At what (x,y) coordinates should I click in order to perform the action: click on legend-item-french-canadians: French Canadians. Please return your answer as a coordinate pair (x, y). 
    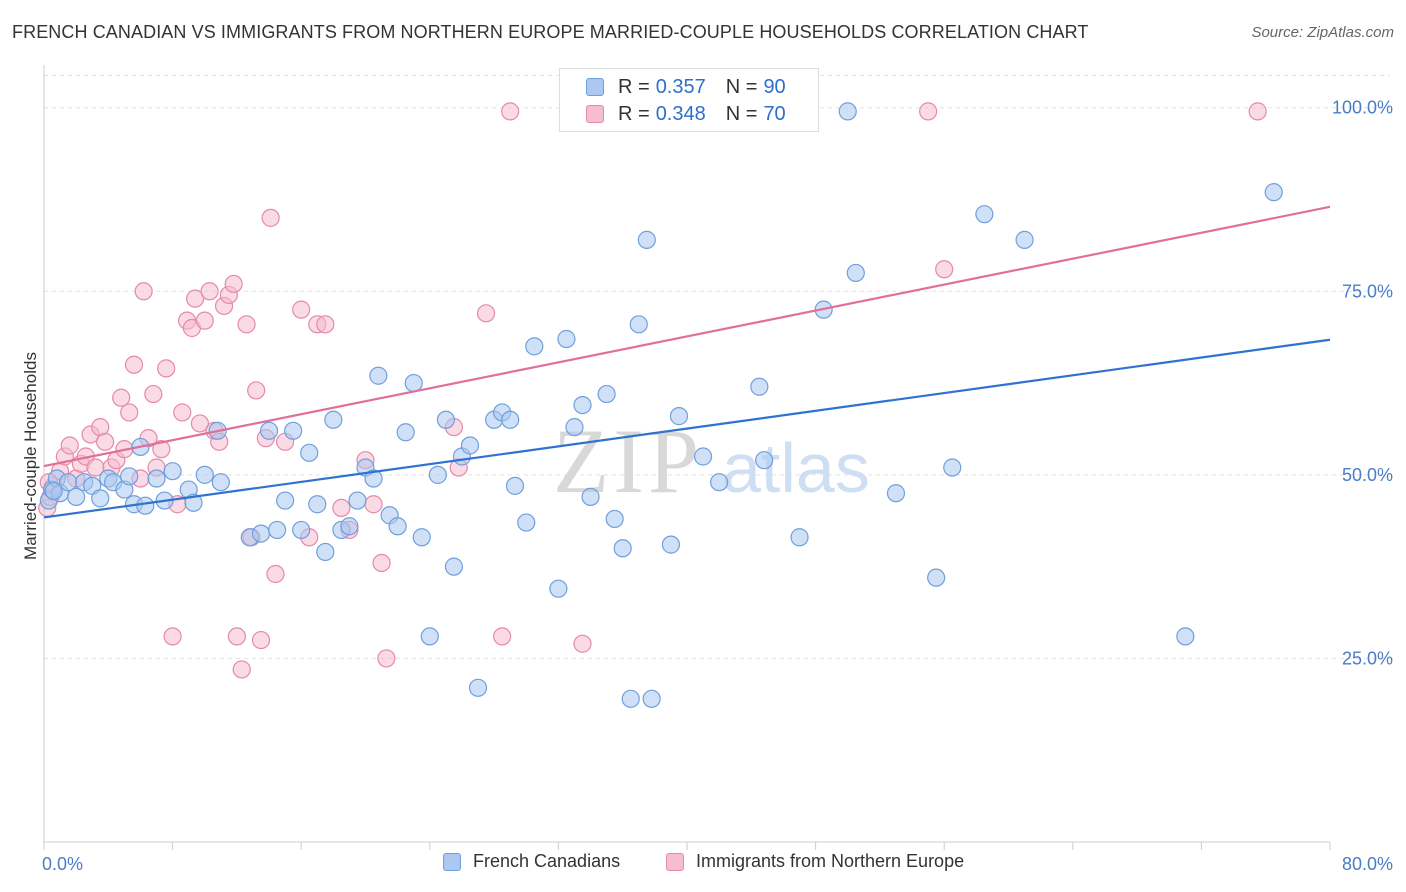
    Looking at the image, I should click on (531, 861).